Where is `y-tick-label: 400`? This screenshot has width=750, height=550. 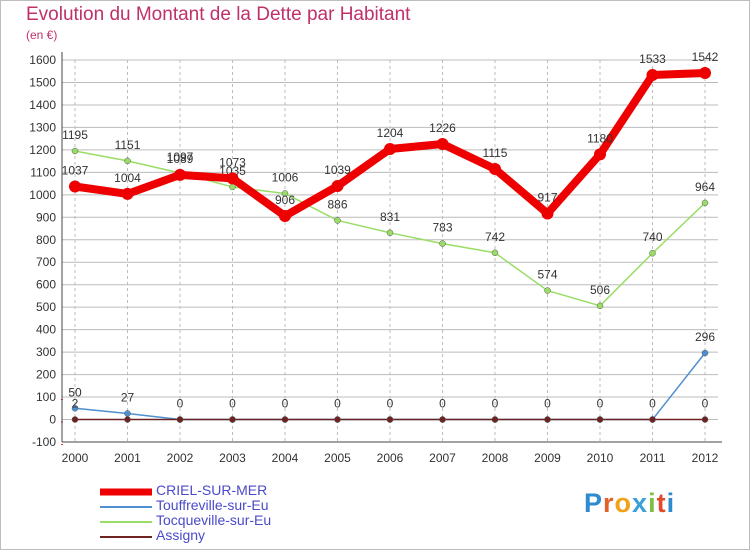 y-tick-label: 400 is located at coordinates (46, 330).